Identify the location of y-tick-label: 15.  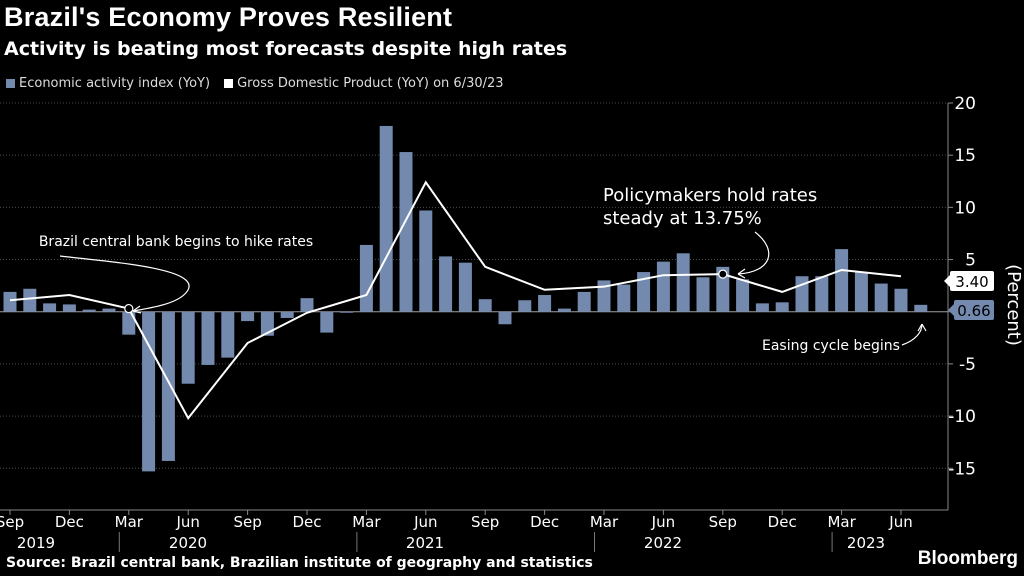
(965, 156).